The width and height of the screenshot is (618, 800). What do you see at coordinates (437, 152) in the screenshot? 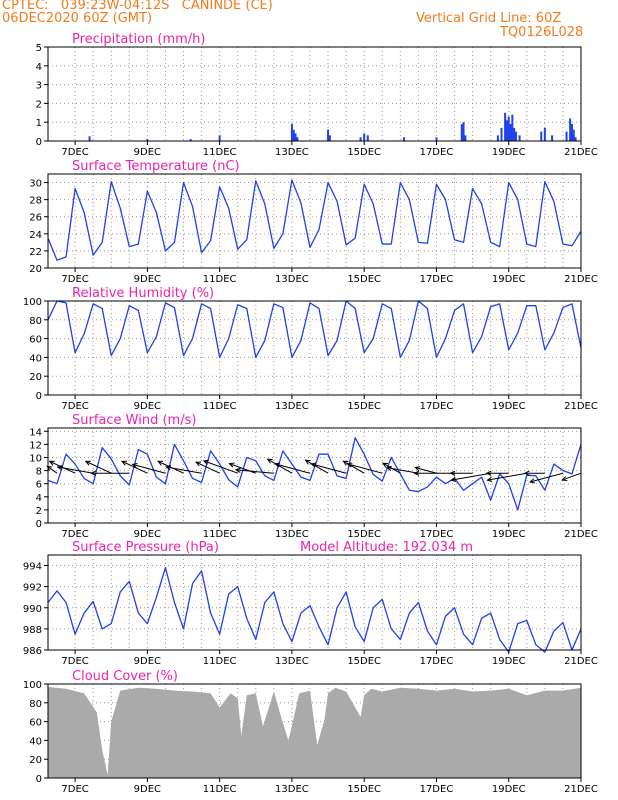
I see `precip-xtick-label: 17DEC` at bounding box center [437, 152].